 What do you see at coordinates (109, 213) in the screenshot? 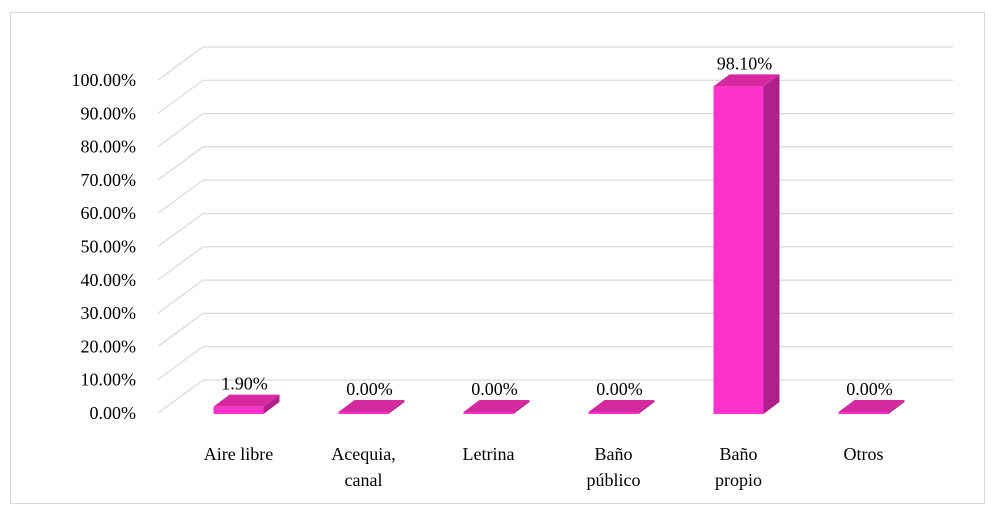
I see `y-tick-label: 60.00%` at bounding box center [109, 213].